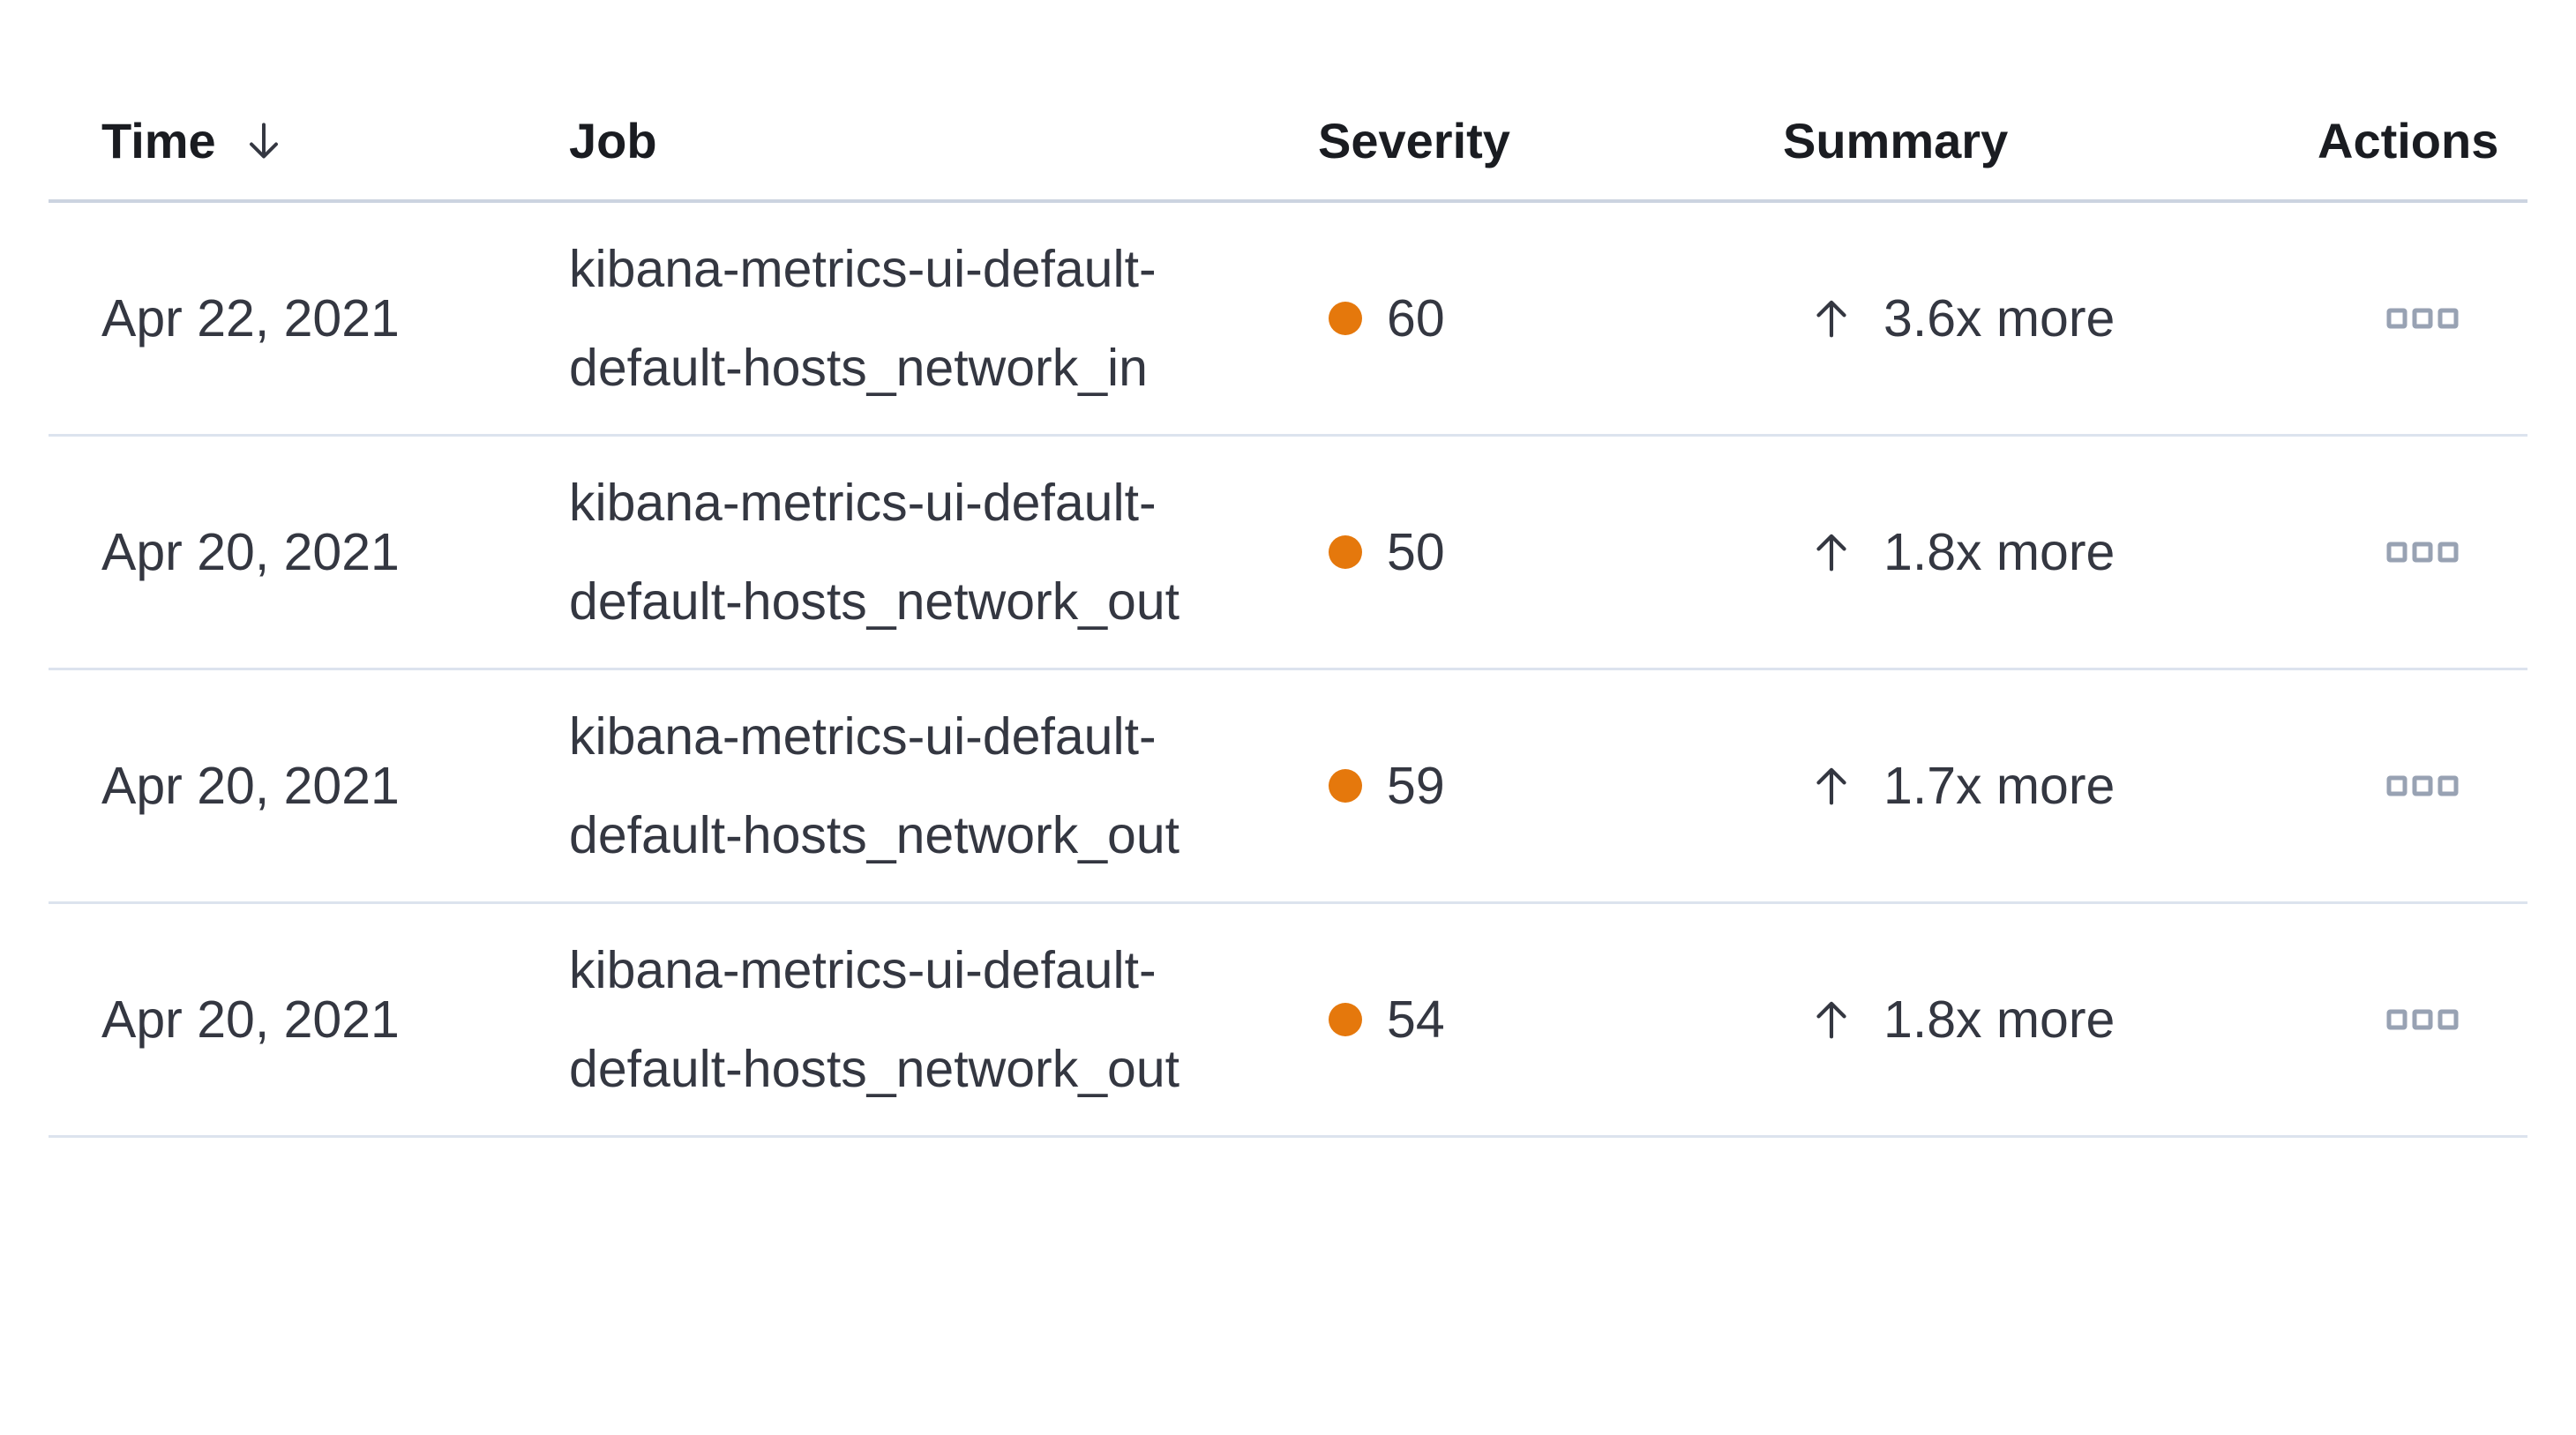 Image resolution: width=2576 pixels, height=1435 pixels. Describe the element at coordinates (859, 368) in the screenshot. I see `job-name-line2: default-hosts_network_in` at that location.